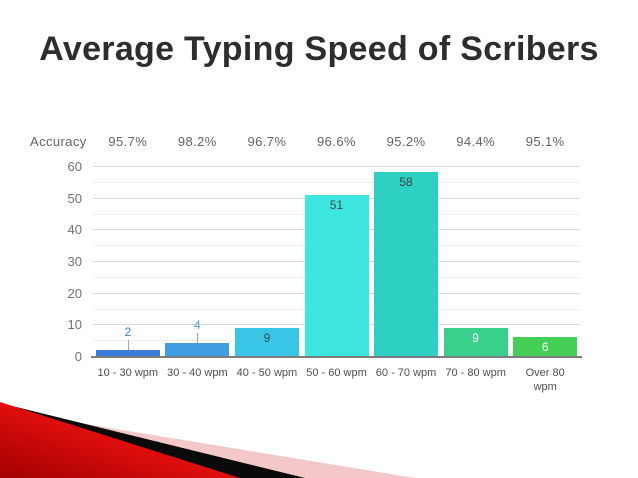  Describe the element at coordinates (74, 293) in the screenshot. I see `y-axis-tick-label: 20` at that location.